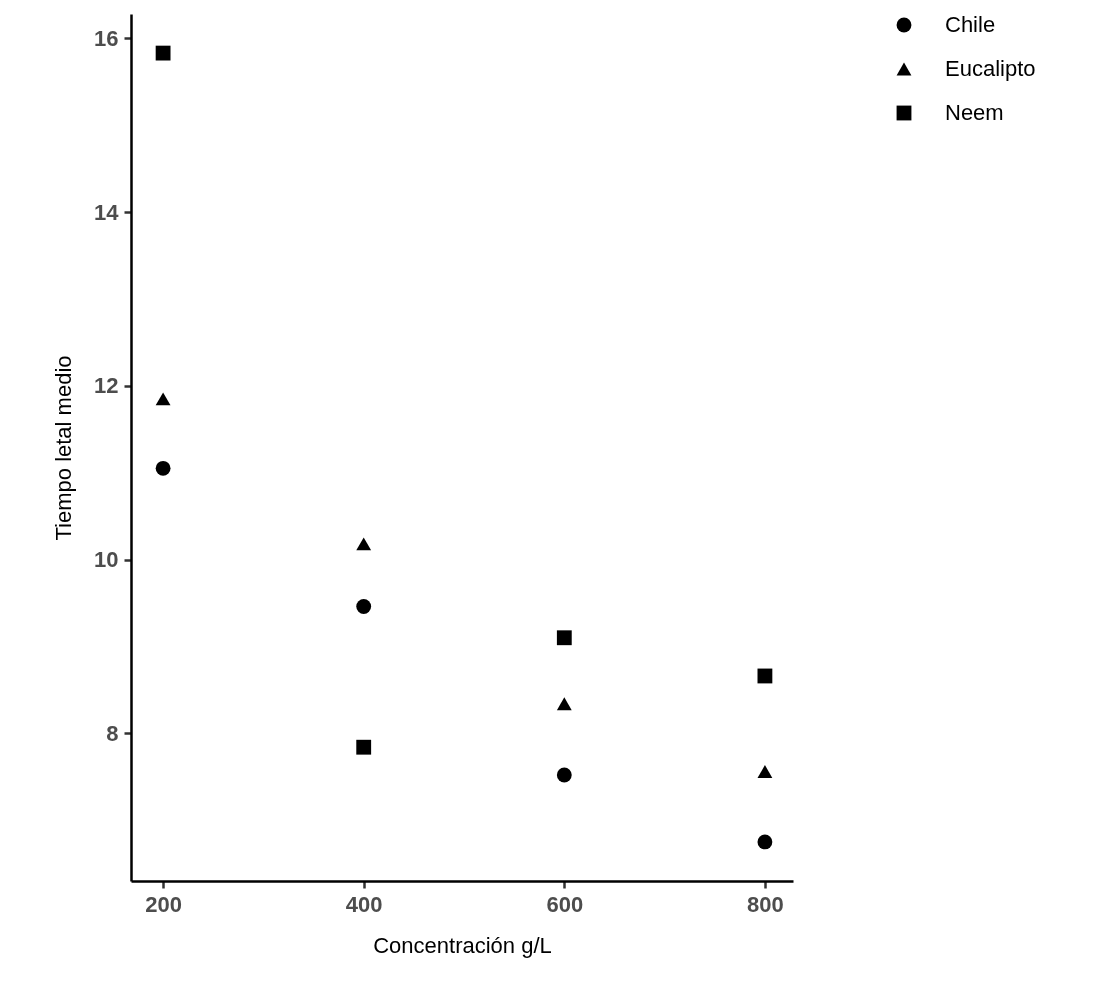 The height and width of the screenshot is (992, 1115). Describe the element at coordinates (64, 448) in the screenshot. I see `y-axis-title: Tiempo letal medio` at that location.